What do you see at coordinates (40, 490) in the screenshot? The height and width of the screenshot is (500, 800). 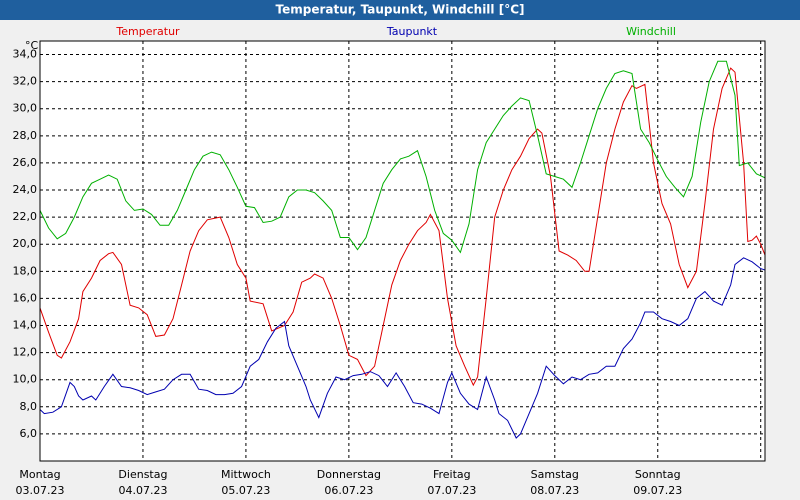 I see `x-tick-date: 03.07.23` at bounding box center [40, 490].